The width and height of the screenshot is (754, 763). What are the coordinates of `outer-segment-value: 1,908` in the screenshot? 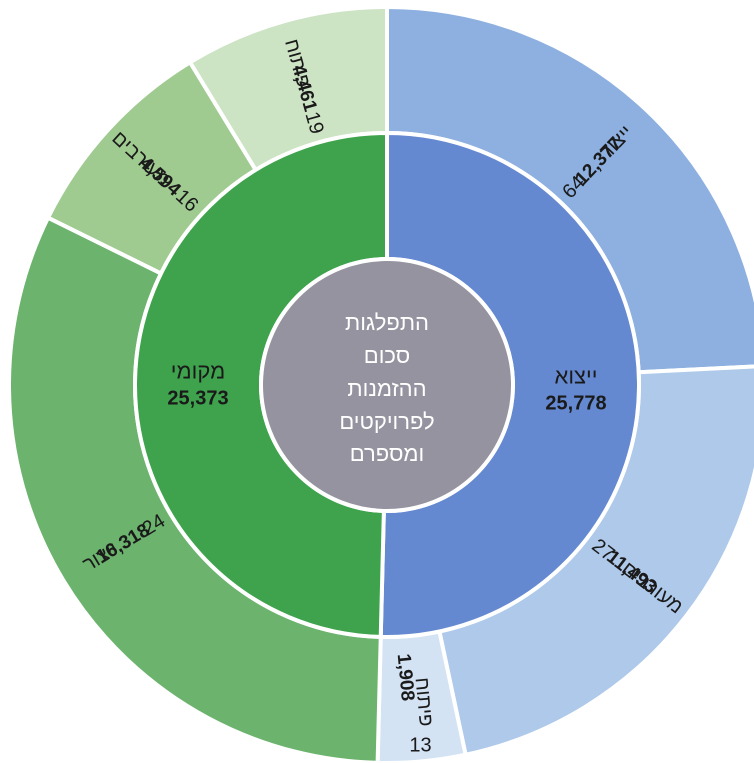 It's located at (405, 677).